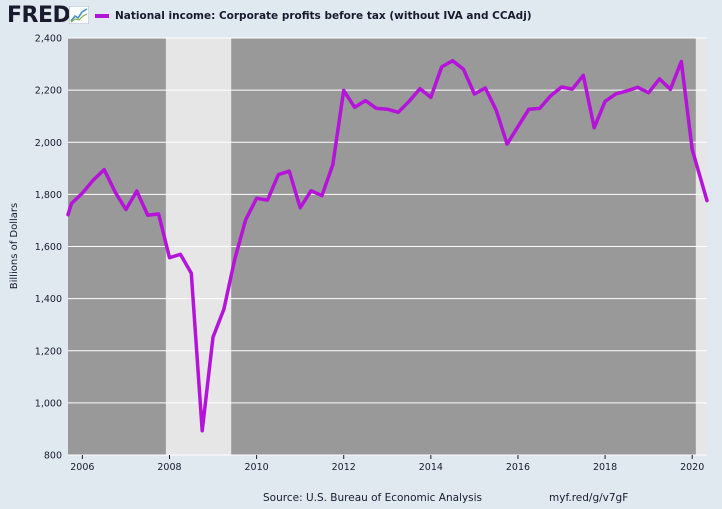  I want to click on y-tick-label: 1,000, so click(48, 403).